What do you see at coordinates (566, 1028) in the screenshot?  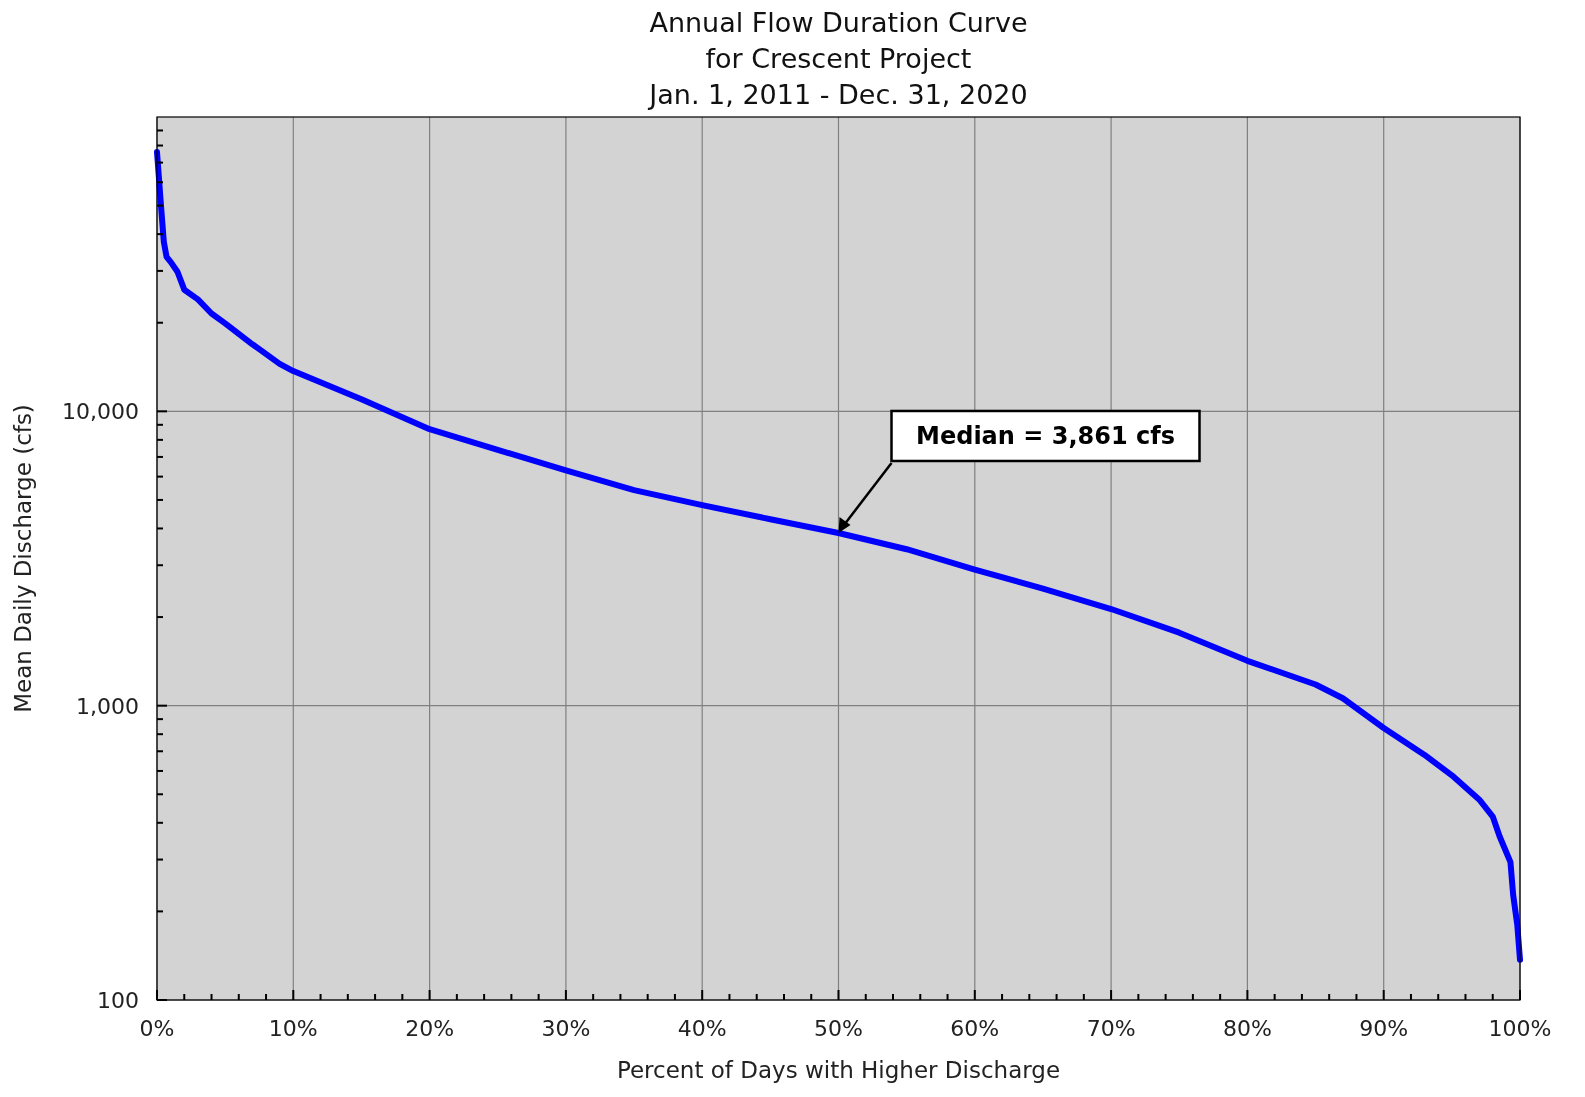 I see `x-tick-label: 30%` at bounding box center [566, 1028].